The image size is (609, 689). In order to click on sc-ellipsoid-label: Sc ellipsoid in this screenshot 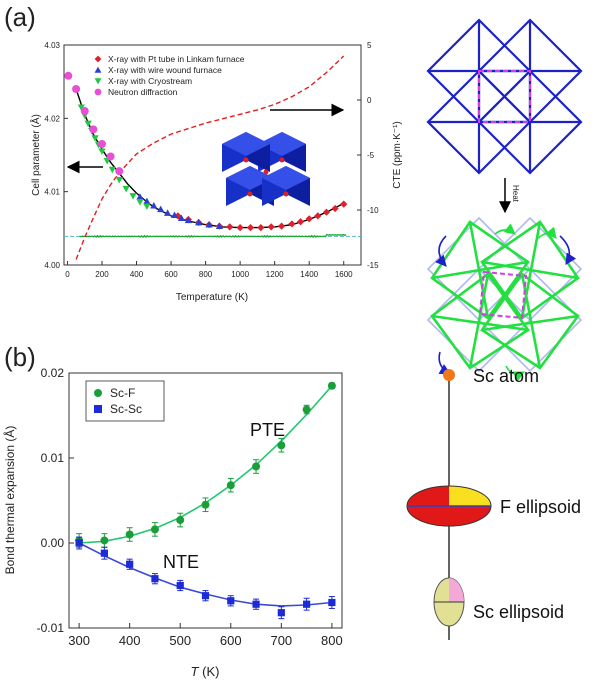, I will do `click(518, 612)`.